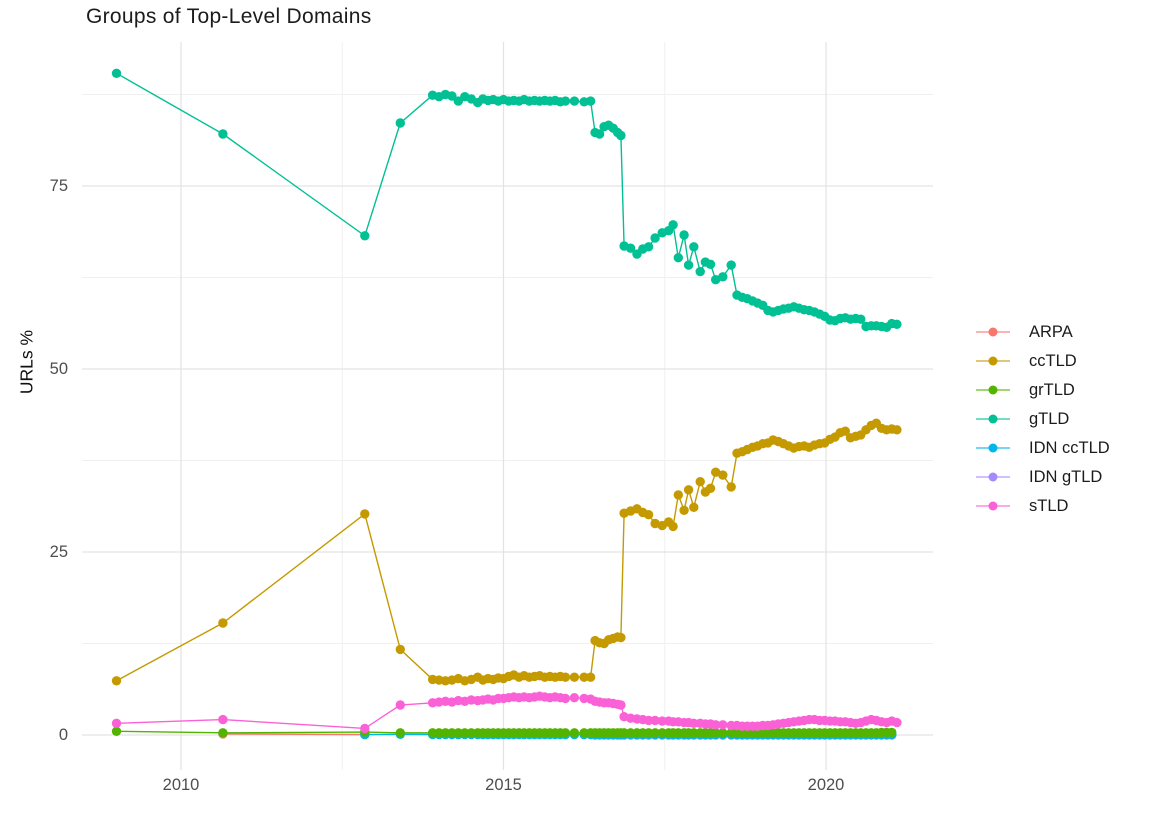 The width and height of the screenshot is (1164, 827). I want to click on y-tick-label-75: 75, so click(58, 186).